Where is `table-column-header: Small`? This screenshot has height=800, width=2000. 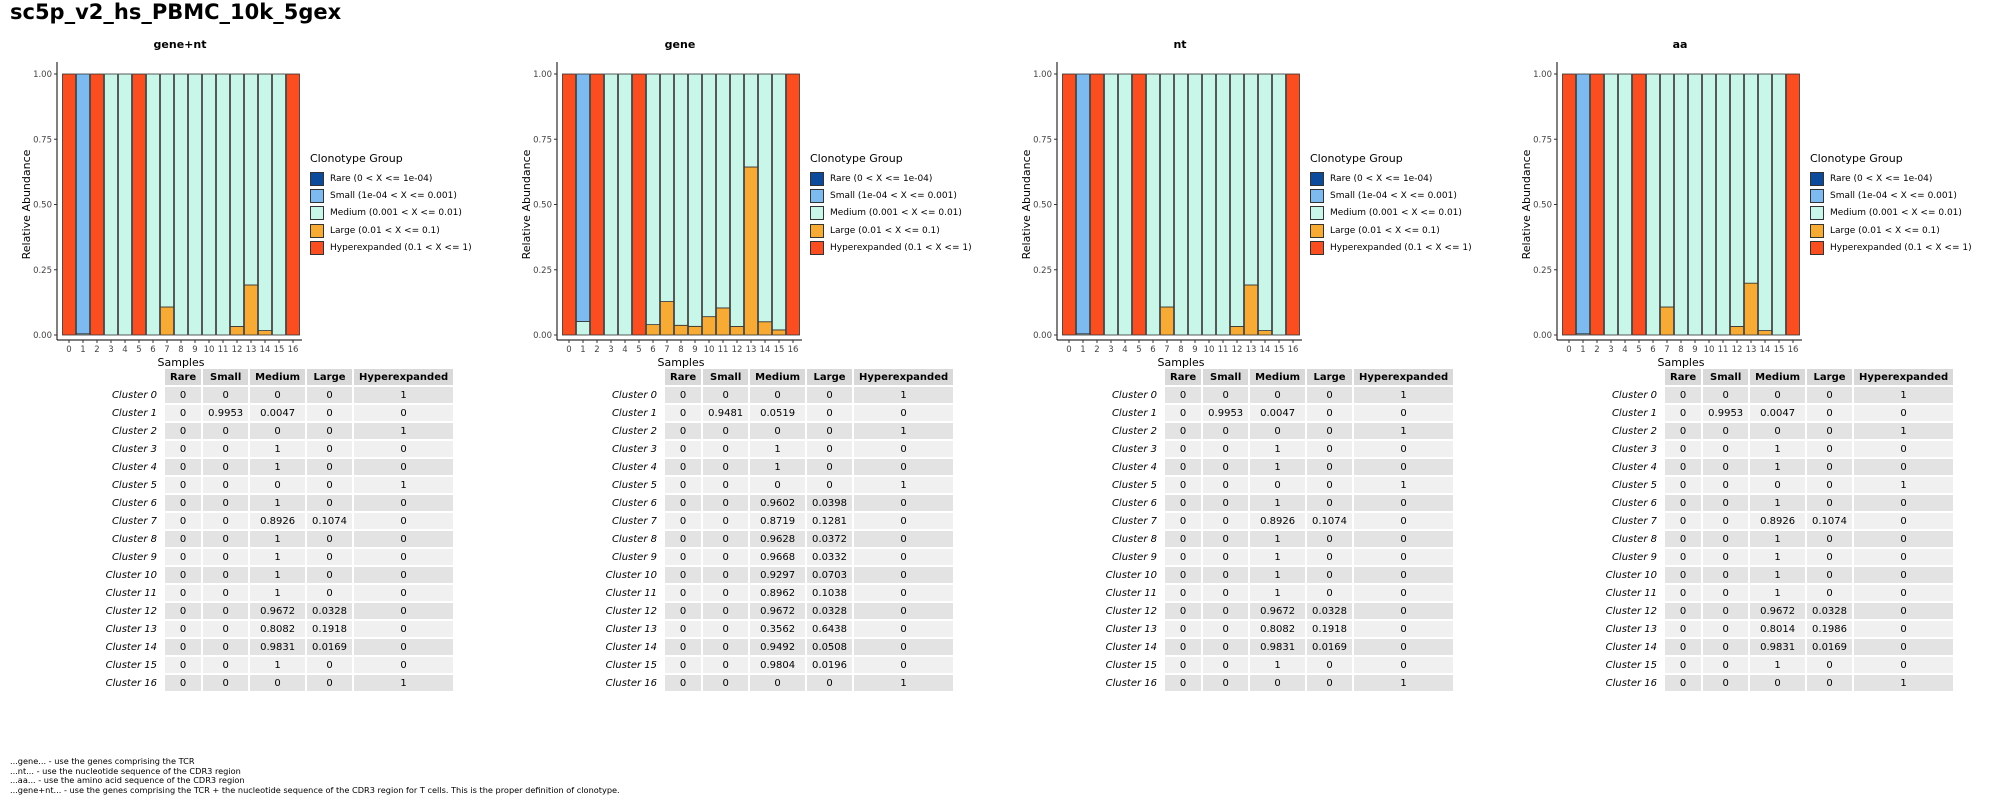
table-column-header: Small is located at coordinates (1226, 377).